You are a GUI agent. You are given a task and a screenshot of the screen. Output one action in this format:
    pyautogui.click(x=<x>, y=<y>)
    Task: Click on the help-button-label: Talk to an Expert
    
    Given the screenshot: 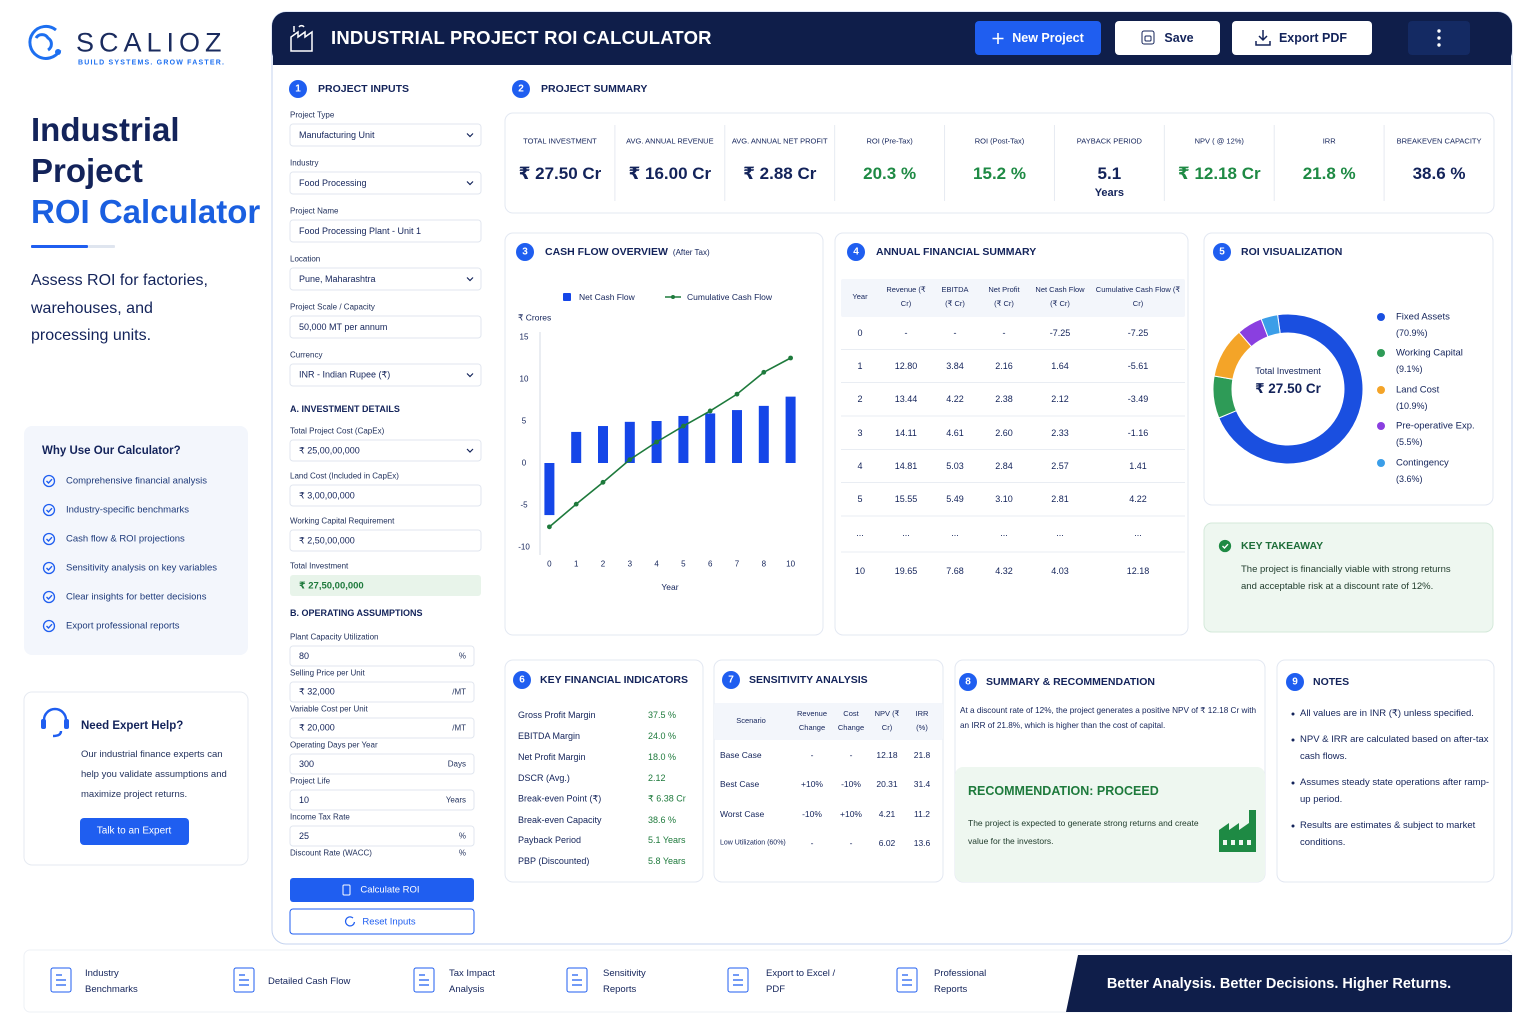 What is the action you would take?
    pyautogui.click(x=134, y=831)
    